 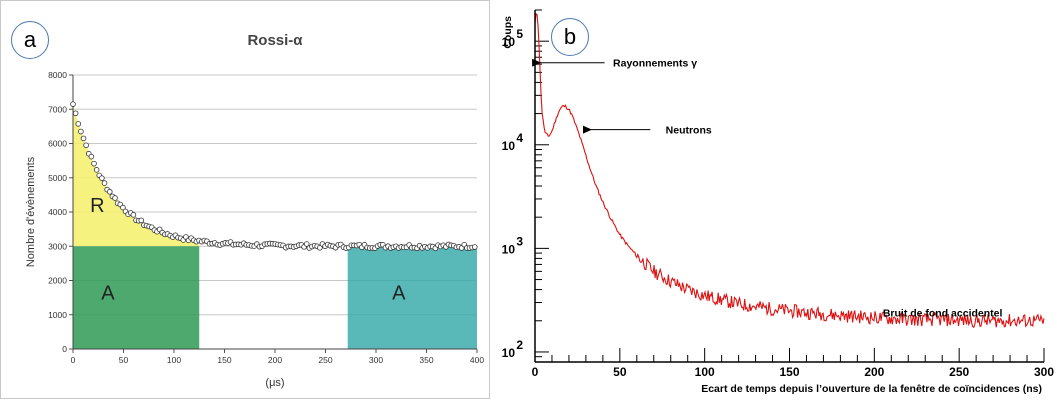 I want to click on panel-label-b: b, so click(x=570, y=37).